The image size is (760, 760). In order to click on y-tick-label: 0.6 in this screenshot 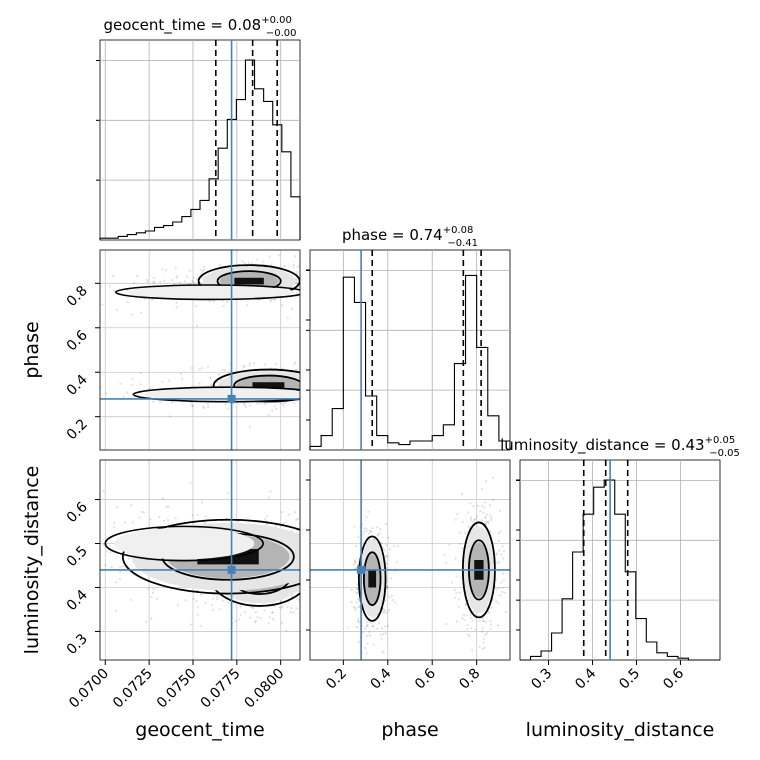, I will do `click(77, 340)`.